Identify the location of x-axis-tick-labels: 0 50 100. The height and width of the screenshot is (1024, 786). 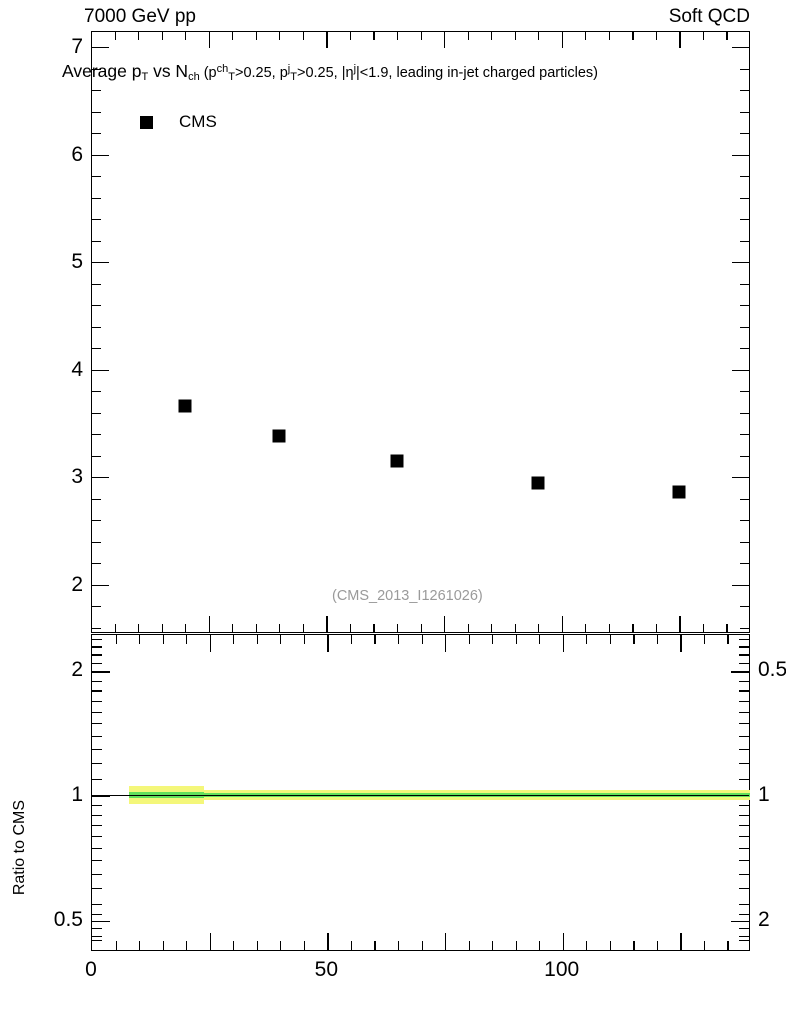
(393, 973).